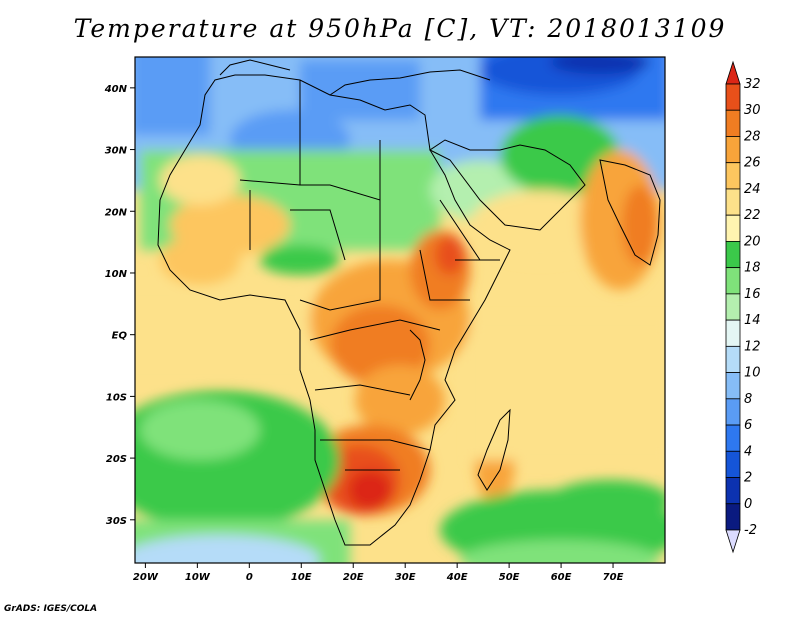  I want to click on colorbar-label: 2, so click(748, 478).